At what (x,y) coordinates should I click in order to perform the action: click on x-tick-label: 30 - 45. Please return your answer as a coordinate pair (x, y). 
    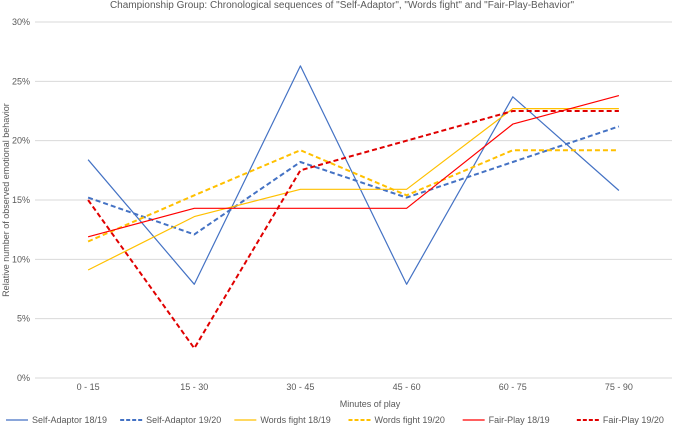
    Looking at the image, I should click on (300, 387).